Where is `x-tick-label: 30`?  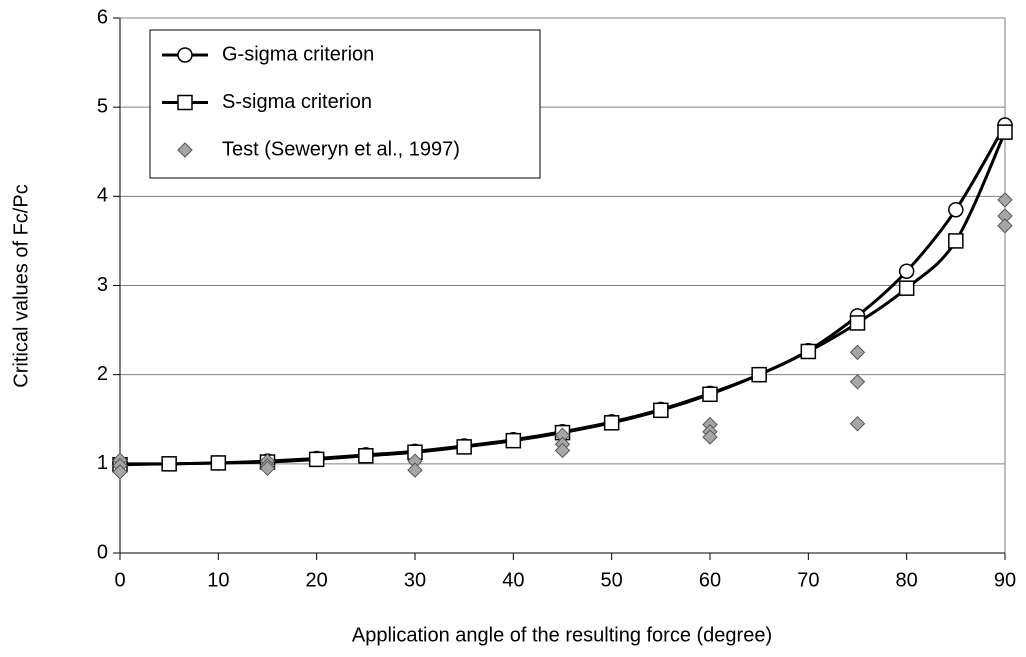
x-tick-label: 30 is located at coordinates (415, 580).